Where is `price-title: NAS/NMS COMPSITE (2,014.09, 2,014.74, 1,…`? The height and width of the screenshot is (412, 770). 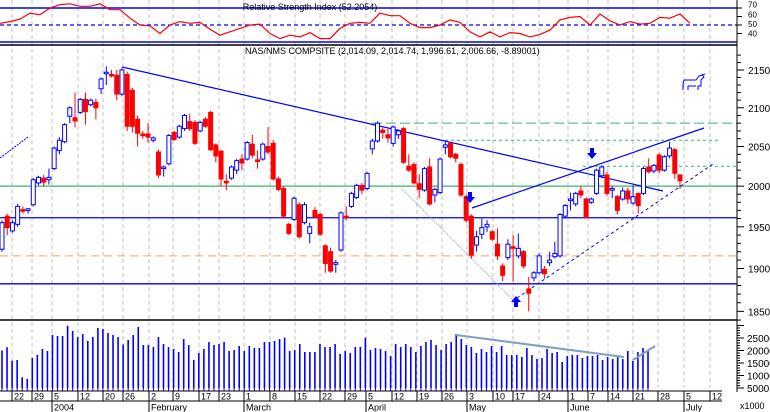
price-title: NAS/NMS COMPSITE (2,014.09, 2,014.74, 1,… is located at coordinates (392, 51).